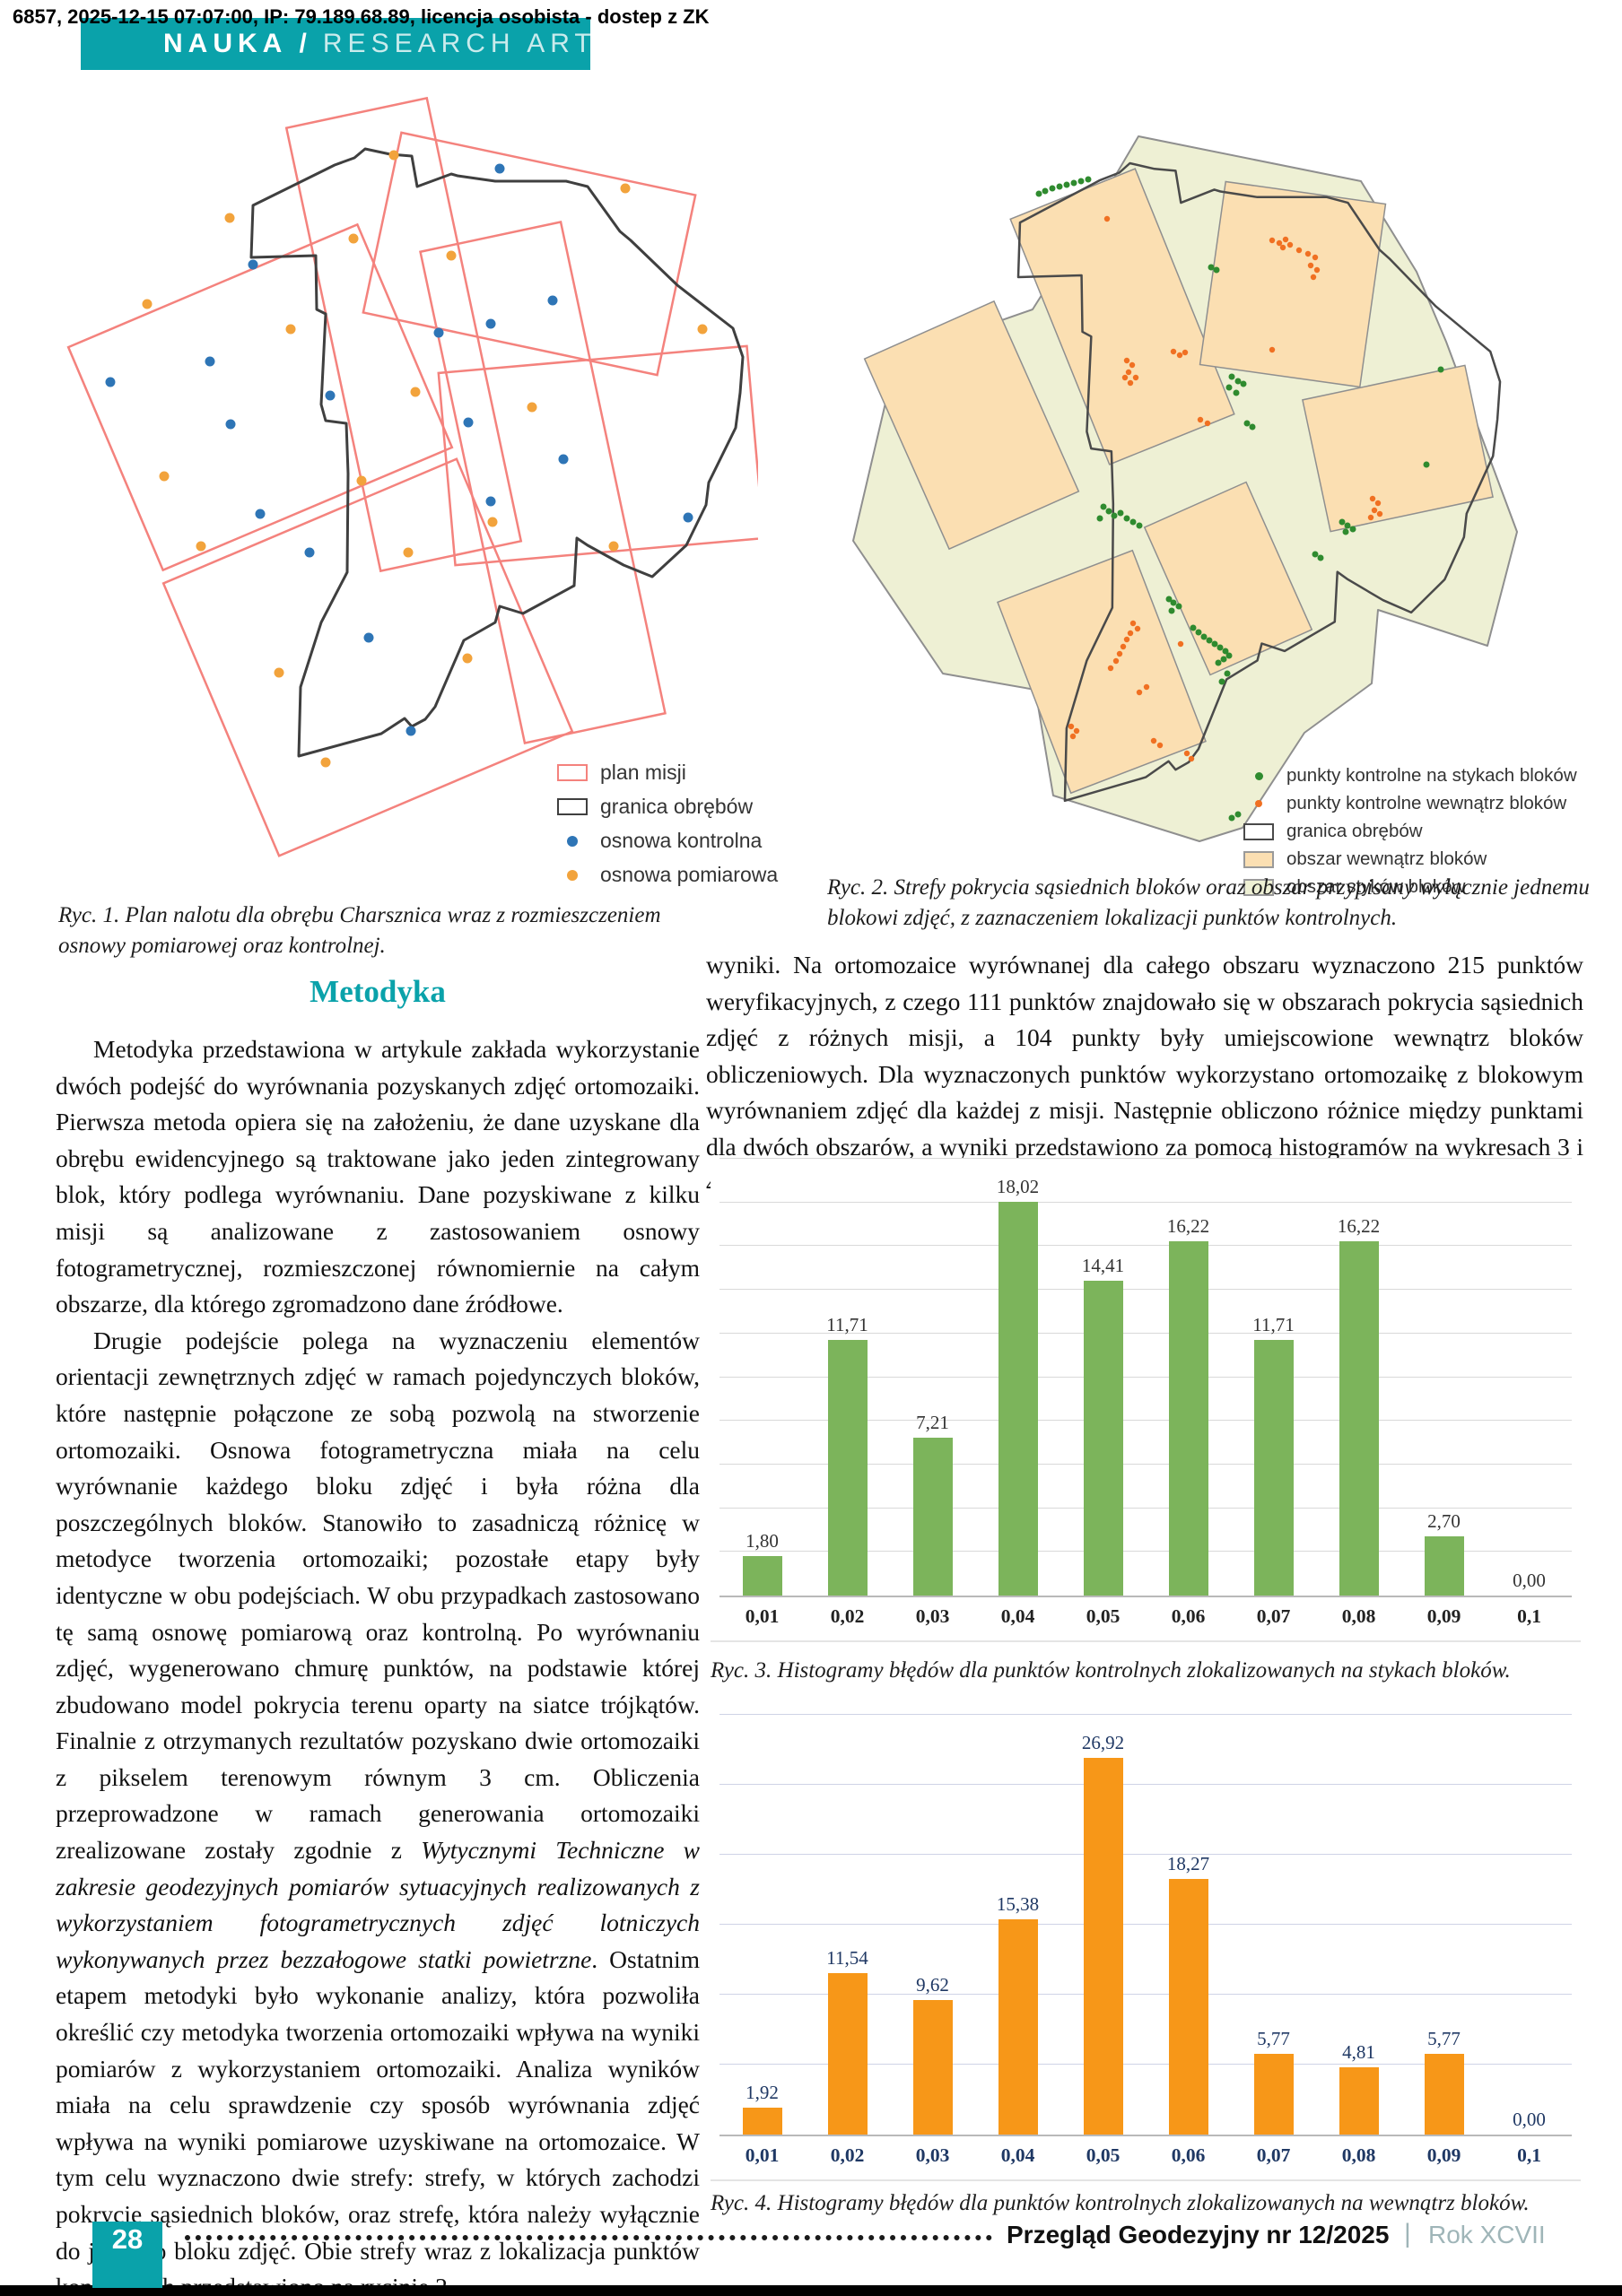 This screenshot has width=1622, height=2296. What do you see at coordinates (377, 44) in the screenshot?
I see `section-header-bar: NAUKA / RESEARCH ARTICLE` at bounding box center [377, 44].